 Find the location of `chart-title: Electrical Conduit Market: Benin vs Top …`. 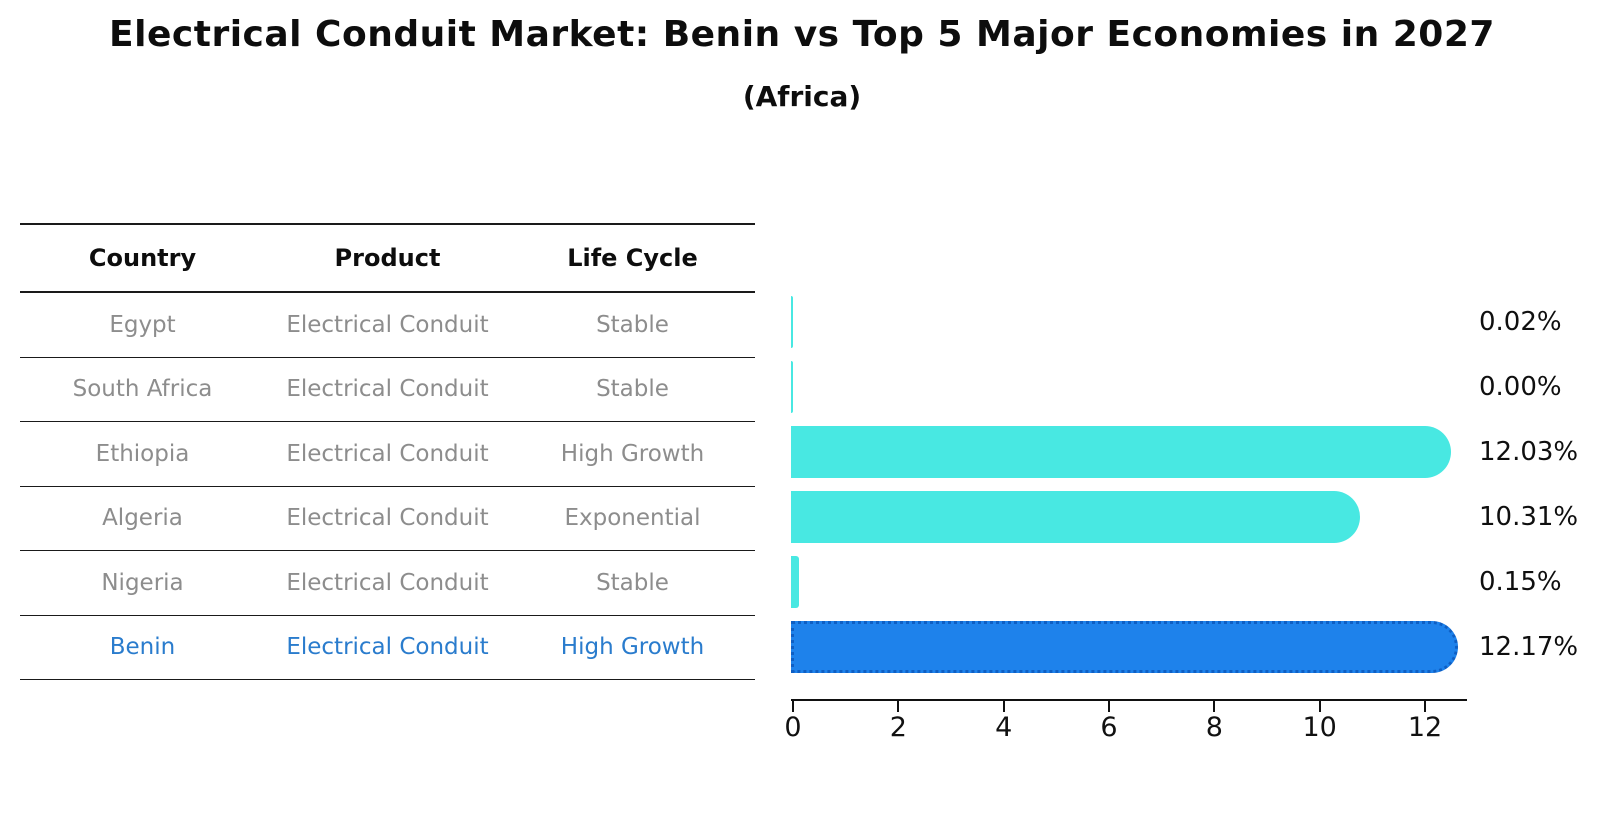

chart-title: Electrical Conduit Market: Benin vs Top … is located at coordinates (802, 34).